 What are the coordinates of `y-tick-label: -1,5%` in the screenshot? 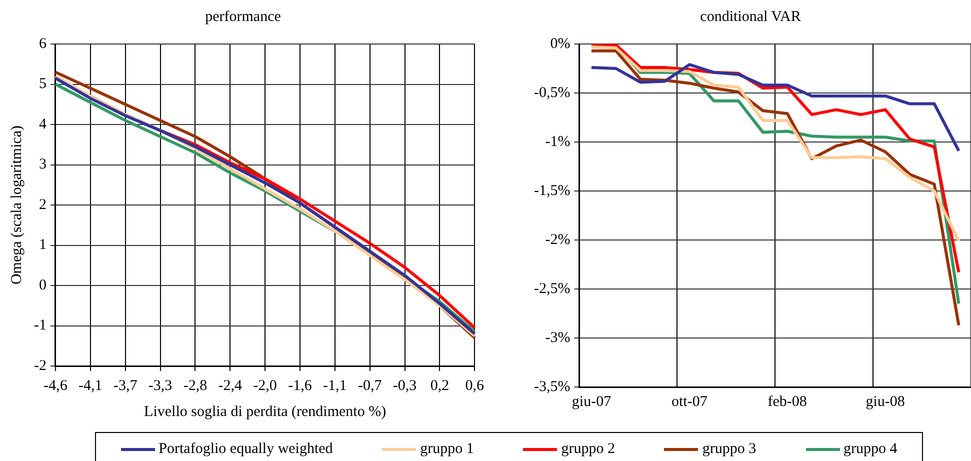 It's located at (552, 190).